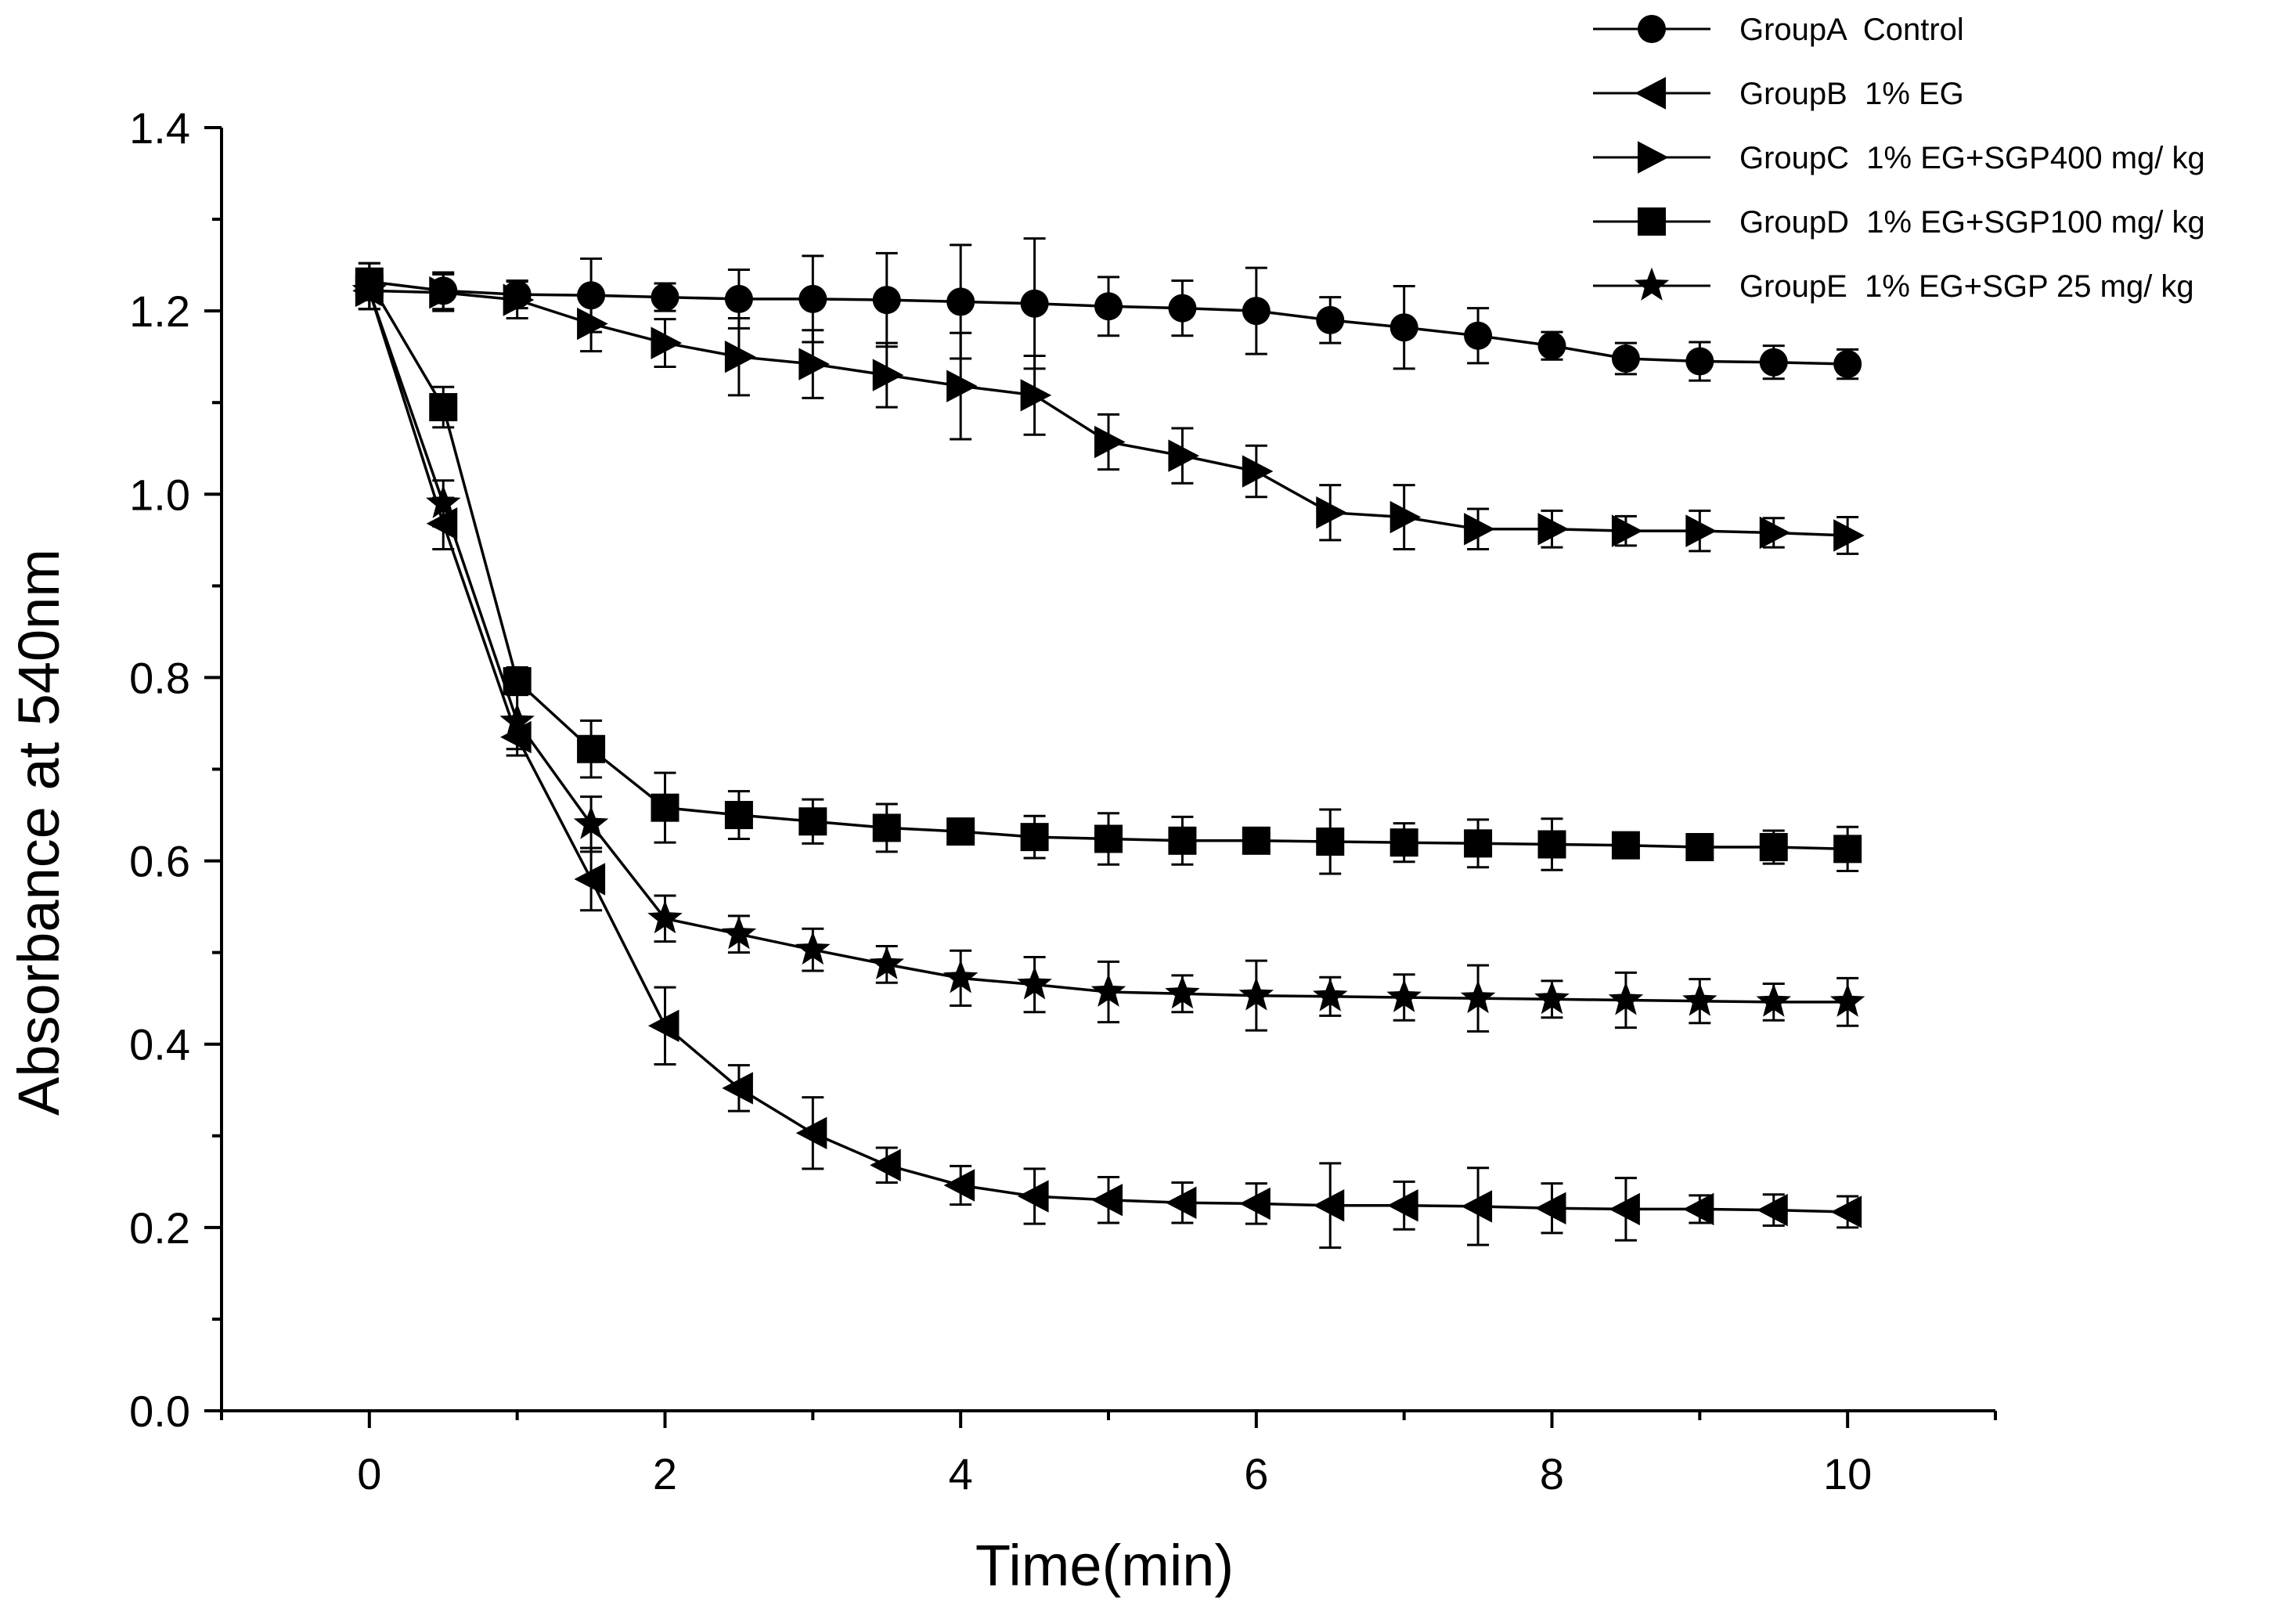  I want to click on series-triangle-right, so click(1110, 413).